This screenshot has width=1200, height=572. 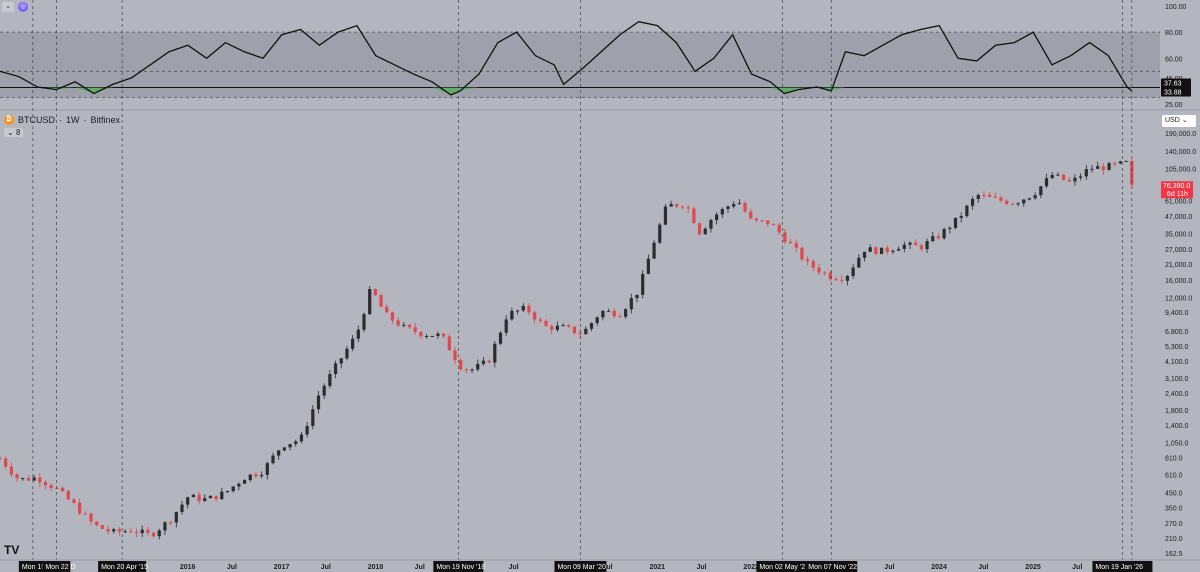 What do you see at coordinates (376, 567) in the screenshot?
I see `time-tick-label: 2018` at bounding box center [376, 567].